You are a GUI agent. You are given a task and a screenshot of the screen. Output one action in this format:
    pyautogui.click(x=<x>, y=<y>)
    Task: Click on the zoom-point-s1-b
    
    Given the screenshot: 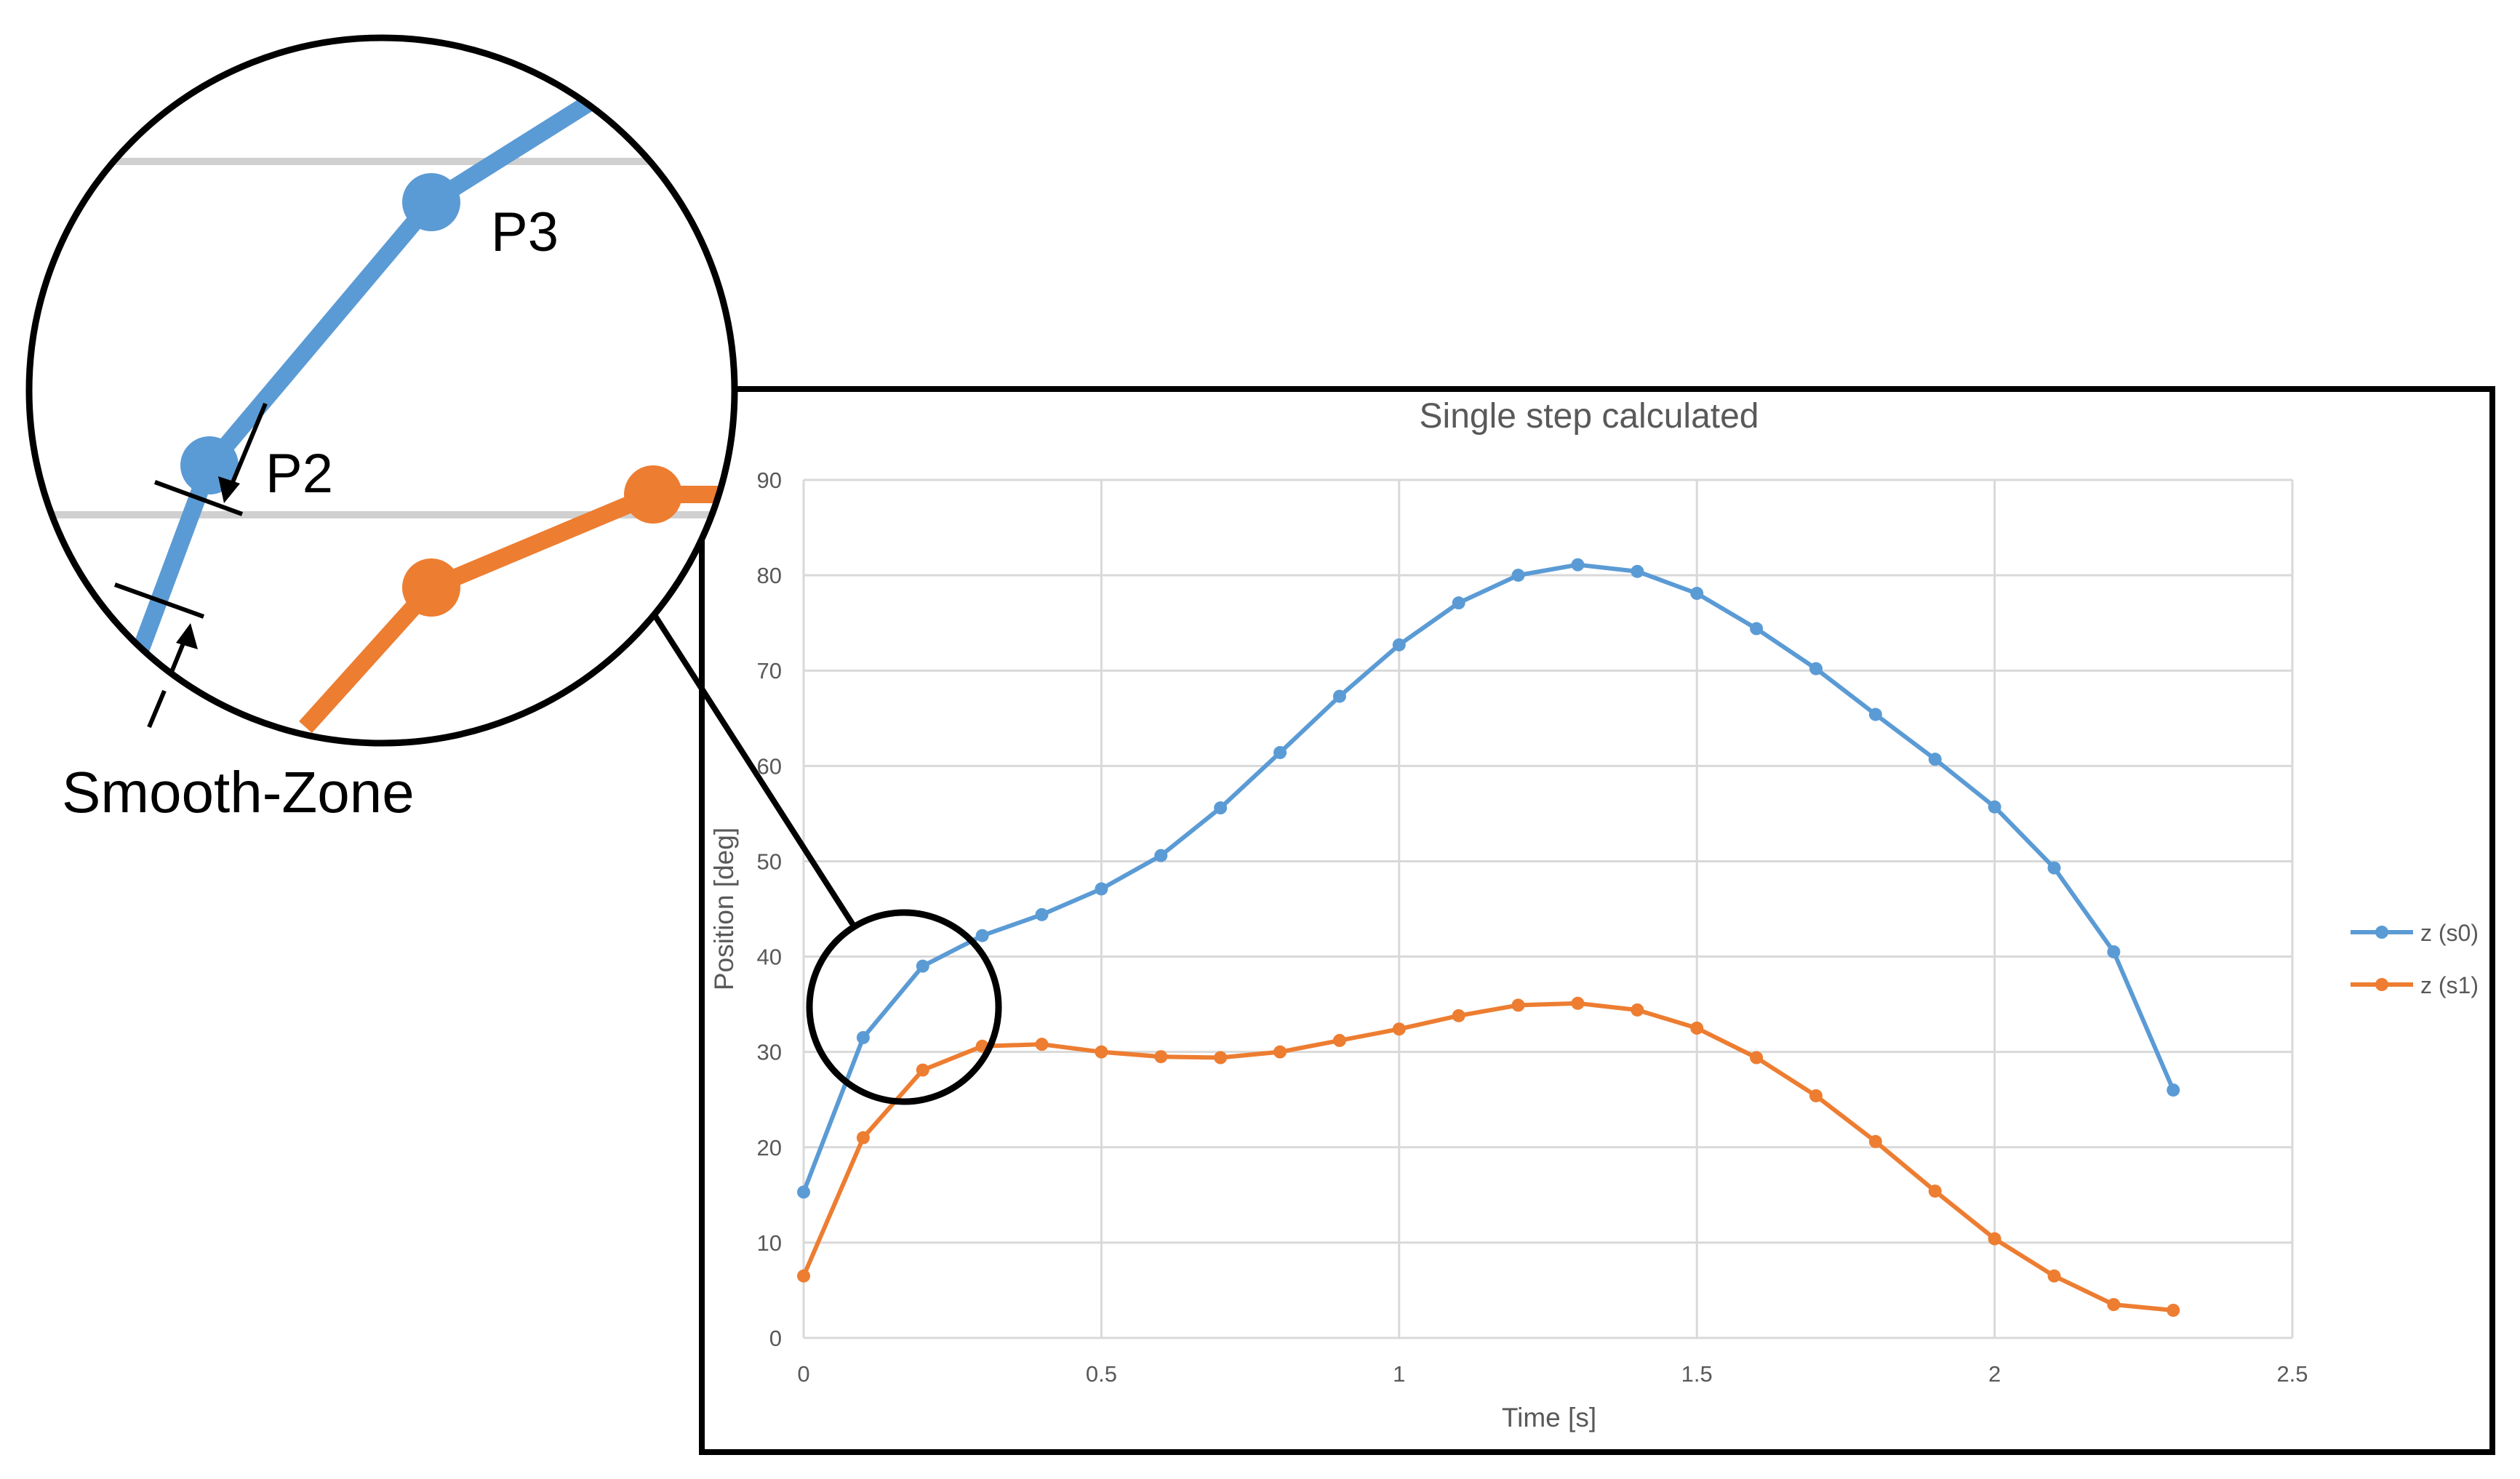 What is the action you would take?
    pyautogui.click(x=653, y=494)
    